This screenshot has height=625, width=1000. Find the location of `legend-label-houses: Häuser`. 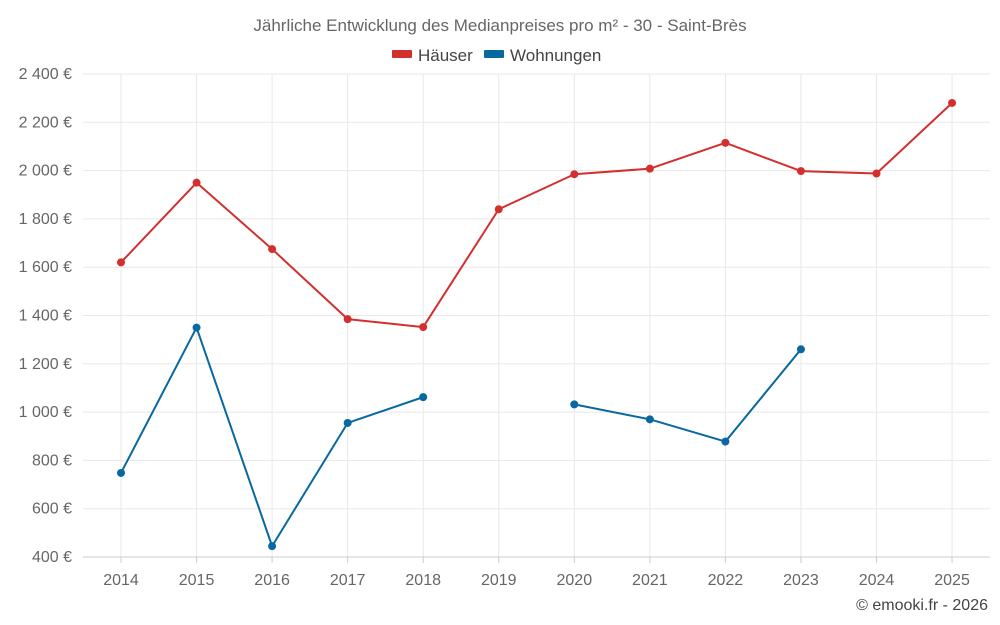

legend-label-houses: Häuser is located at coordinates (445, 55).